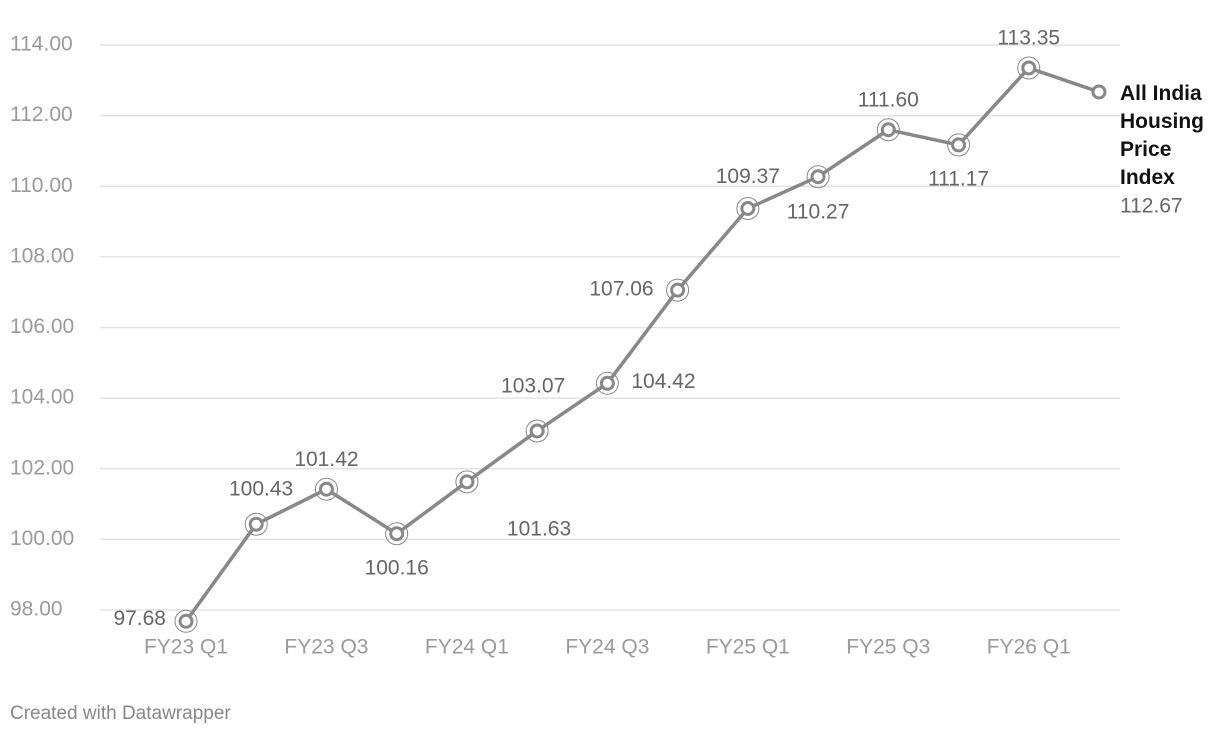 The width and height of the screenshot is (1220, 738). I want to click on value-label: 101.63, so click(539, 528).